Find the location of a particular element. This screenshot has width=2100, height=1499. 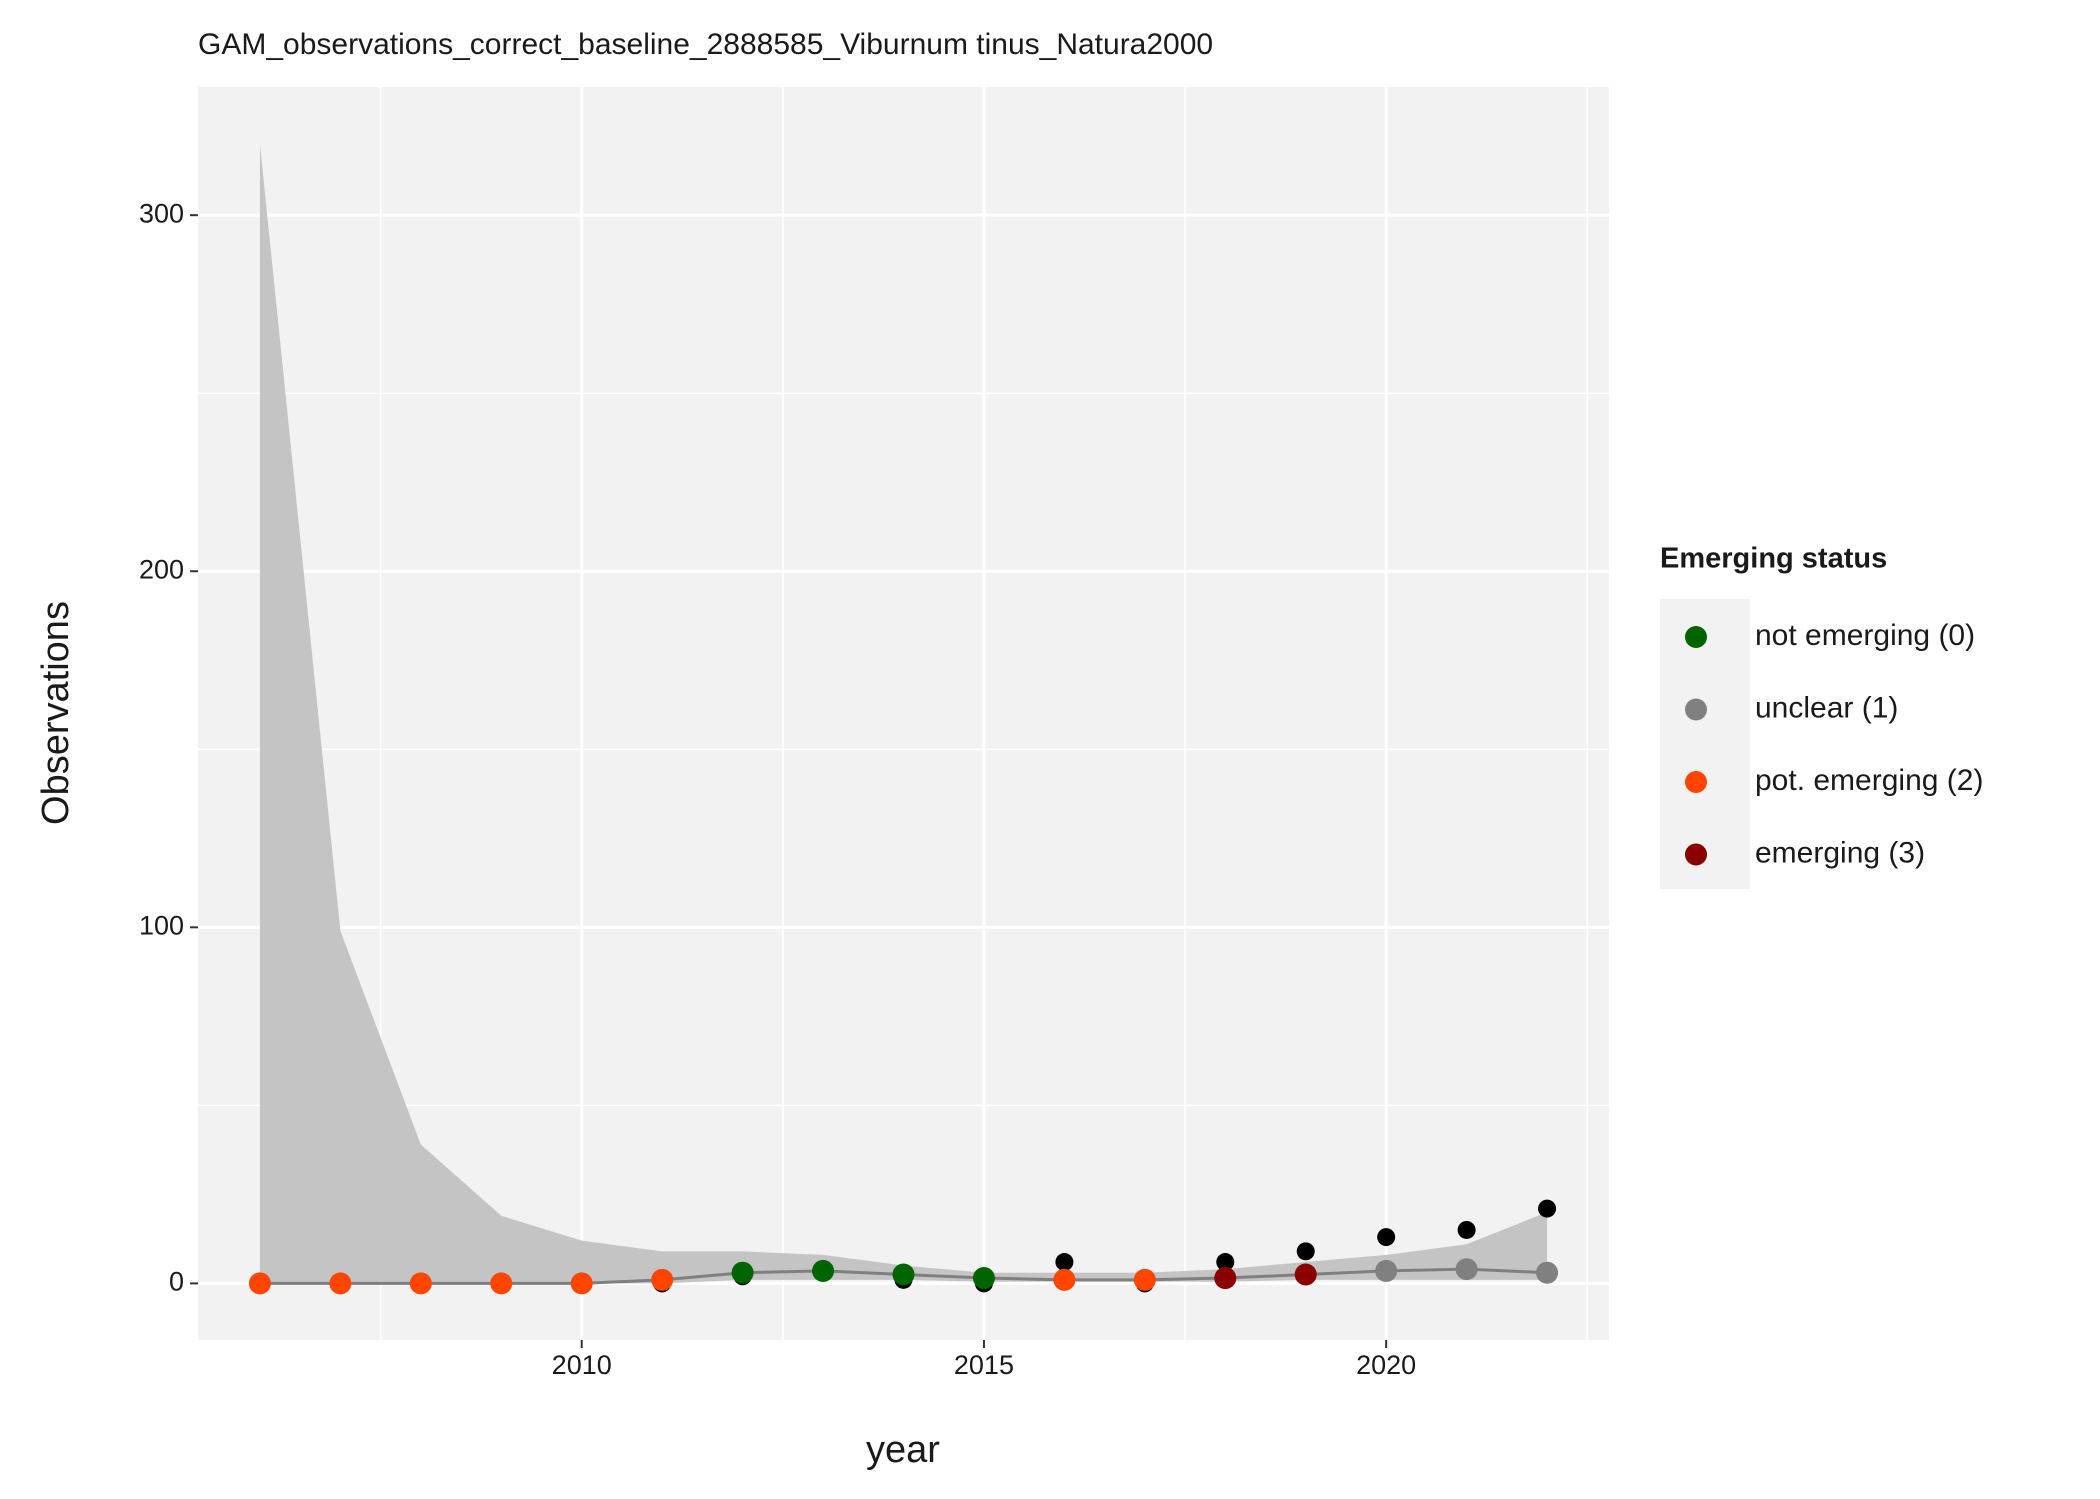

y-tick-label: 100 is located at coordinates (161, 925).